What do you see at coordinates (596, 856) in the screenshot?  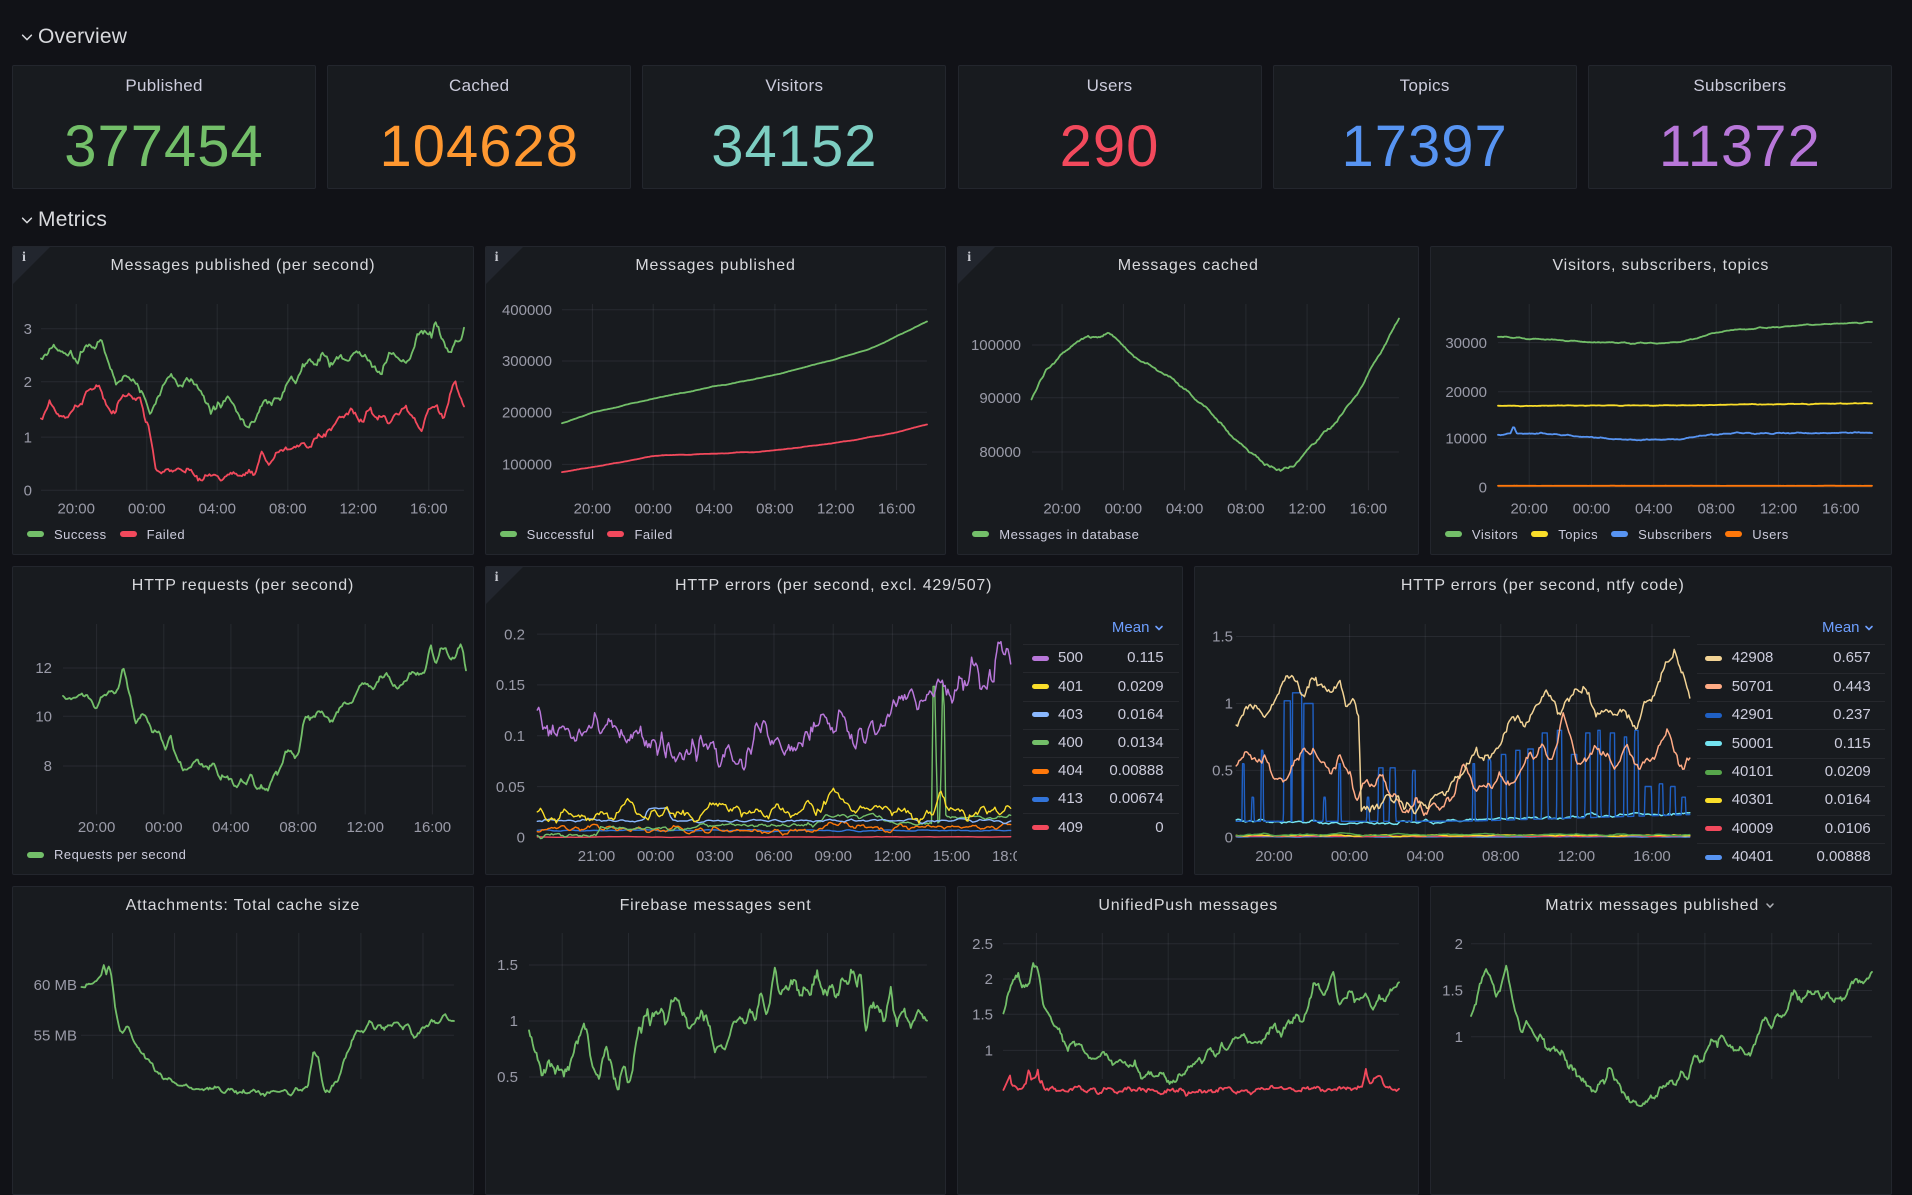 I see `svg-text: 21:00` at bounding box center [596, 856].